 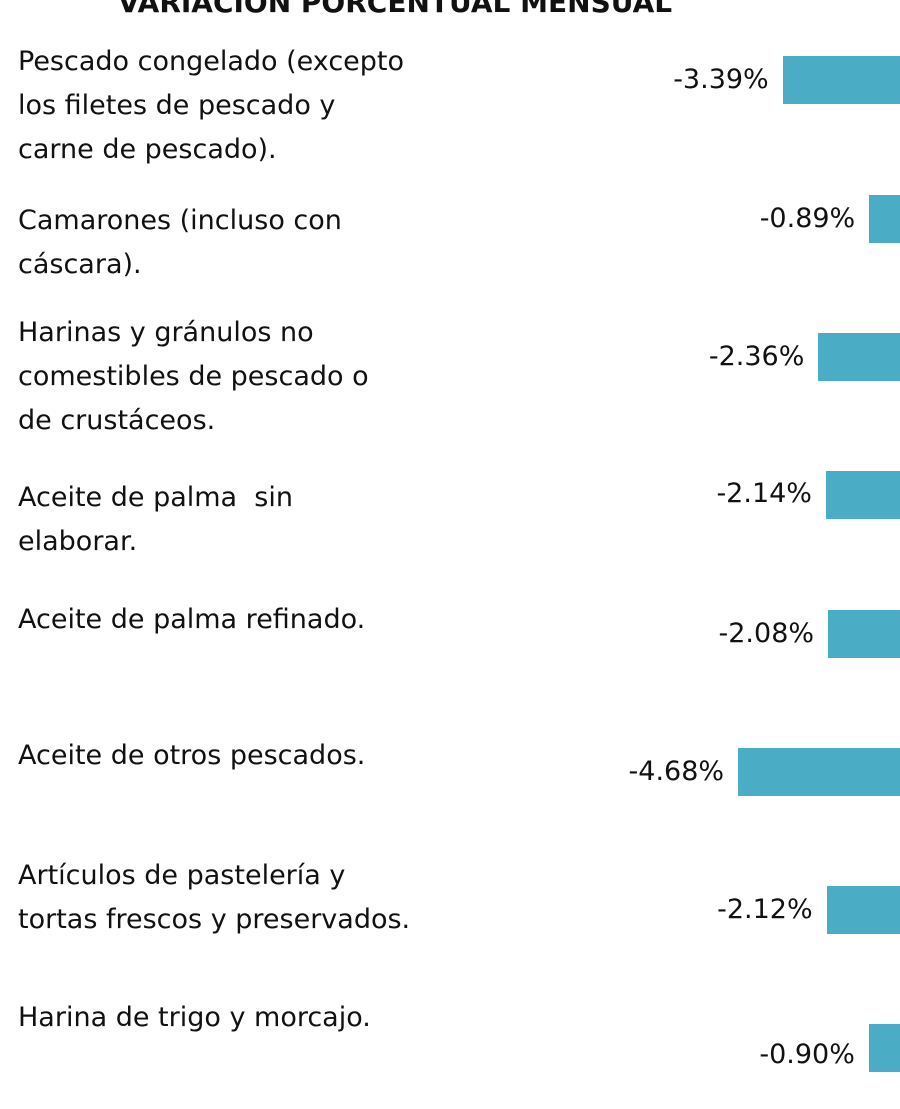 I want to click on category-label: Artículos de pastelería y, so click(x=182, y=875).